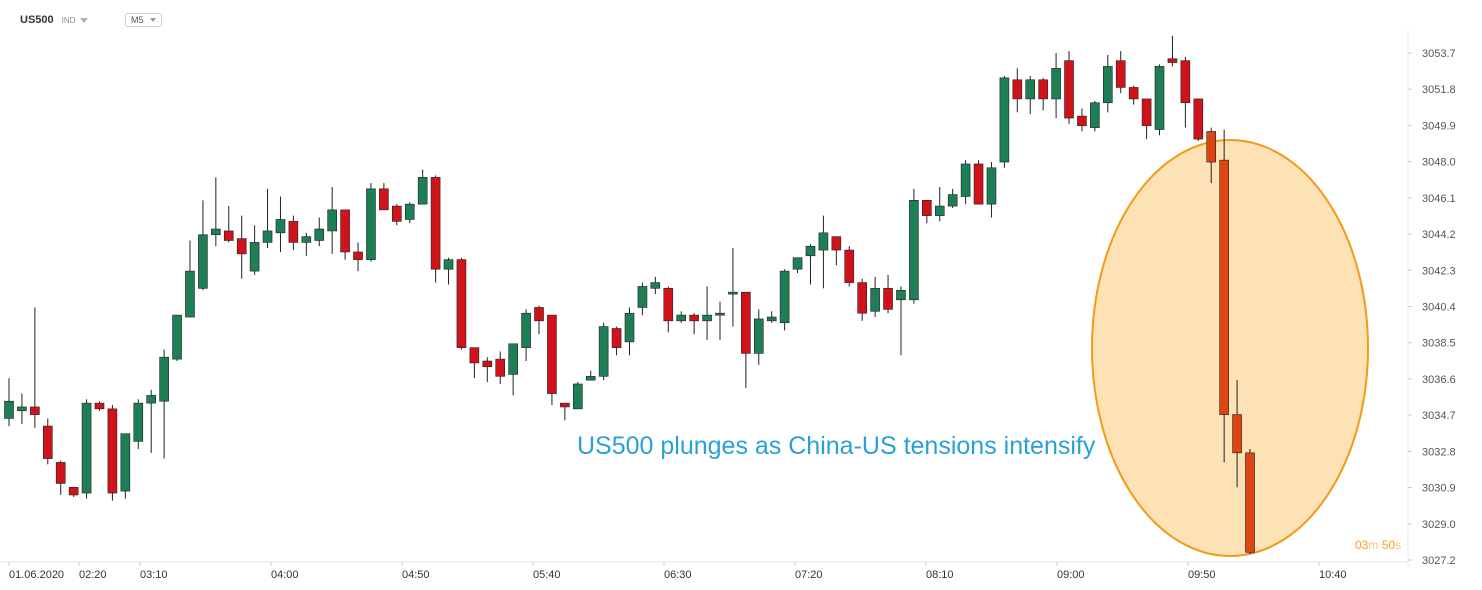  I want to click on chevron-down-icon, so click(152, 20).